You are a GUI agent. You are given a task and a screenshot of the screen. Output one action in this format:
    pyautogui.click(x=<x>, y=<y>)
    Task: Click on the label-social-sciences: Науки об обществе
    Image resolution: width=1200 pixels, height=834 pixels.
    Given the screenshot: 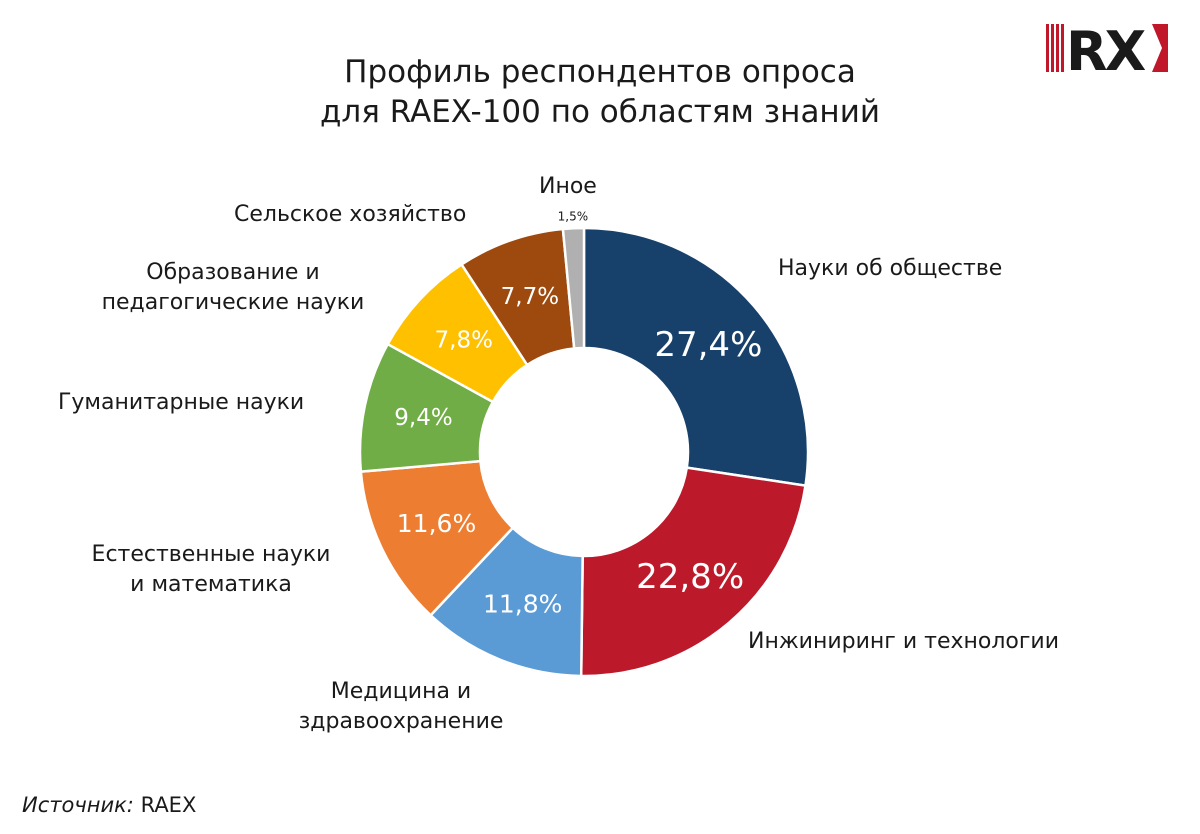 What is the action you would take?
    pyautogui.click(x=890, y=269)
    